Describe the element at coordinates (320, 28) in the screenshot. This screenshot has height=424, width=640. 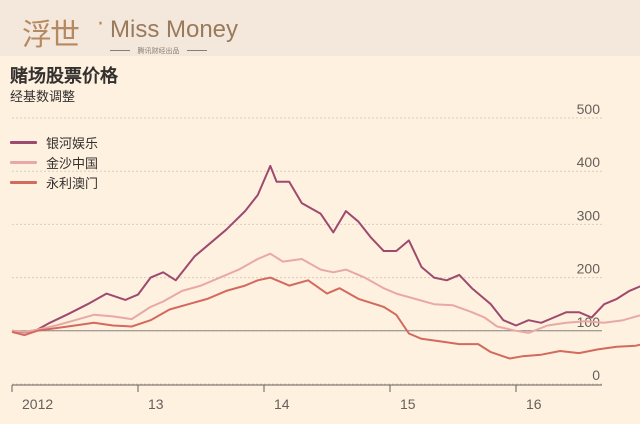
I see `brand-header: 浮世 · Miss Money 腾讯财经出品` at that location.